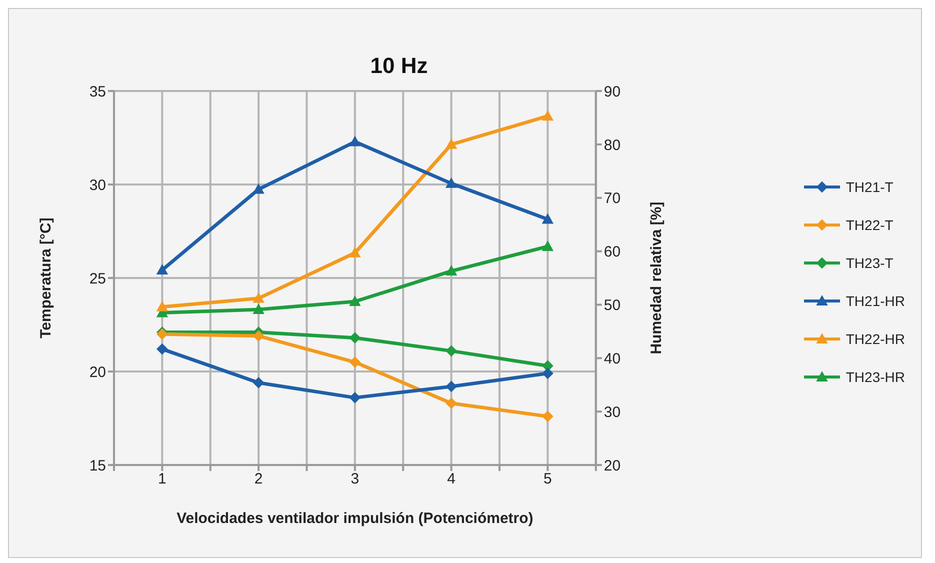 The height and width of the screenshot is (563, 935). Describe the element at coordinates (612, 412) in the screenshot. I see `y2-tick-label: 30` at that location.